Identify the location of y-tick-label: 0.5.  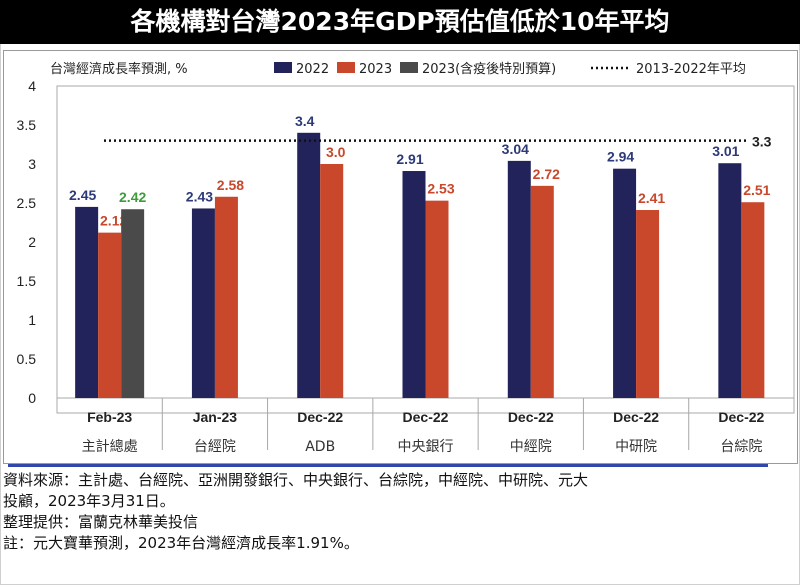
(27, 359).